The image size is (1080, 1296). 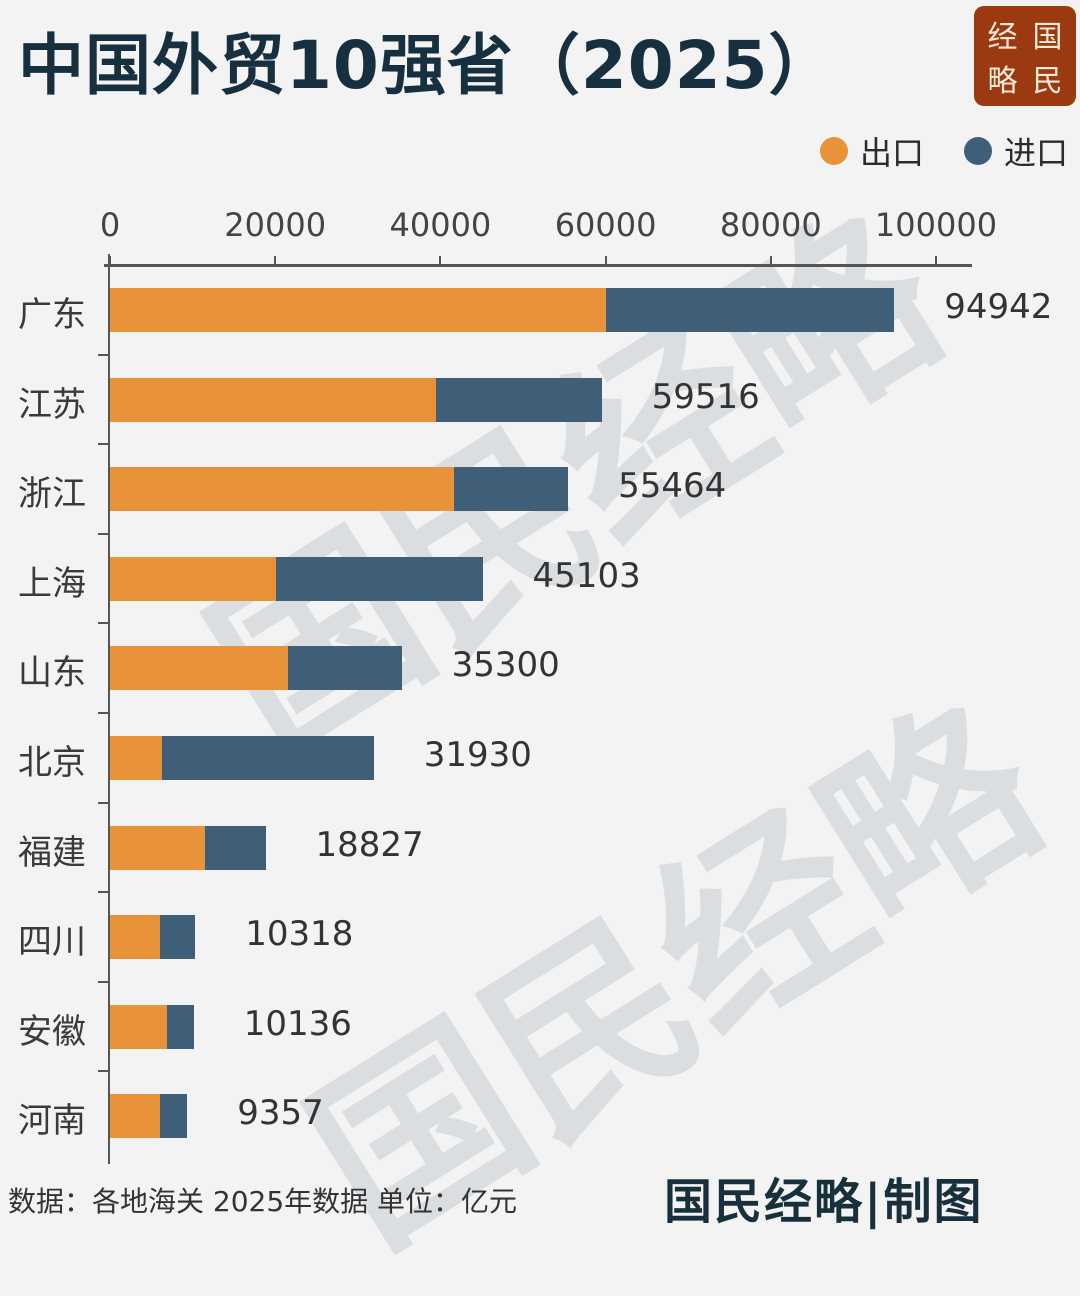 What do you see at coordinates (52, 1121) in the screenshot?
I see `category-label: 河南` at bounding box center [52, 1121].